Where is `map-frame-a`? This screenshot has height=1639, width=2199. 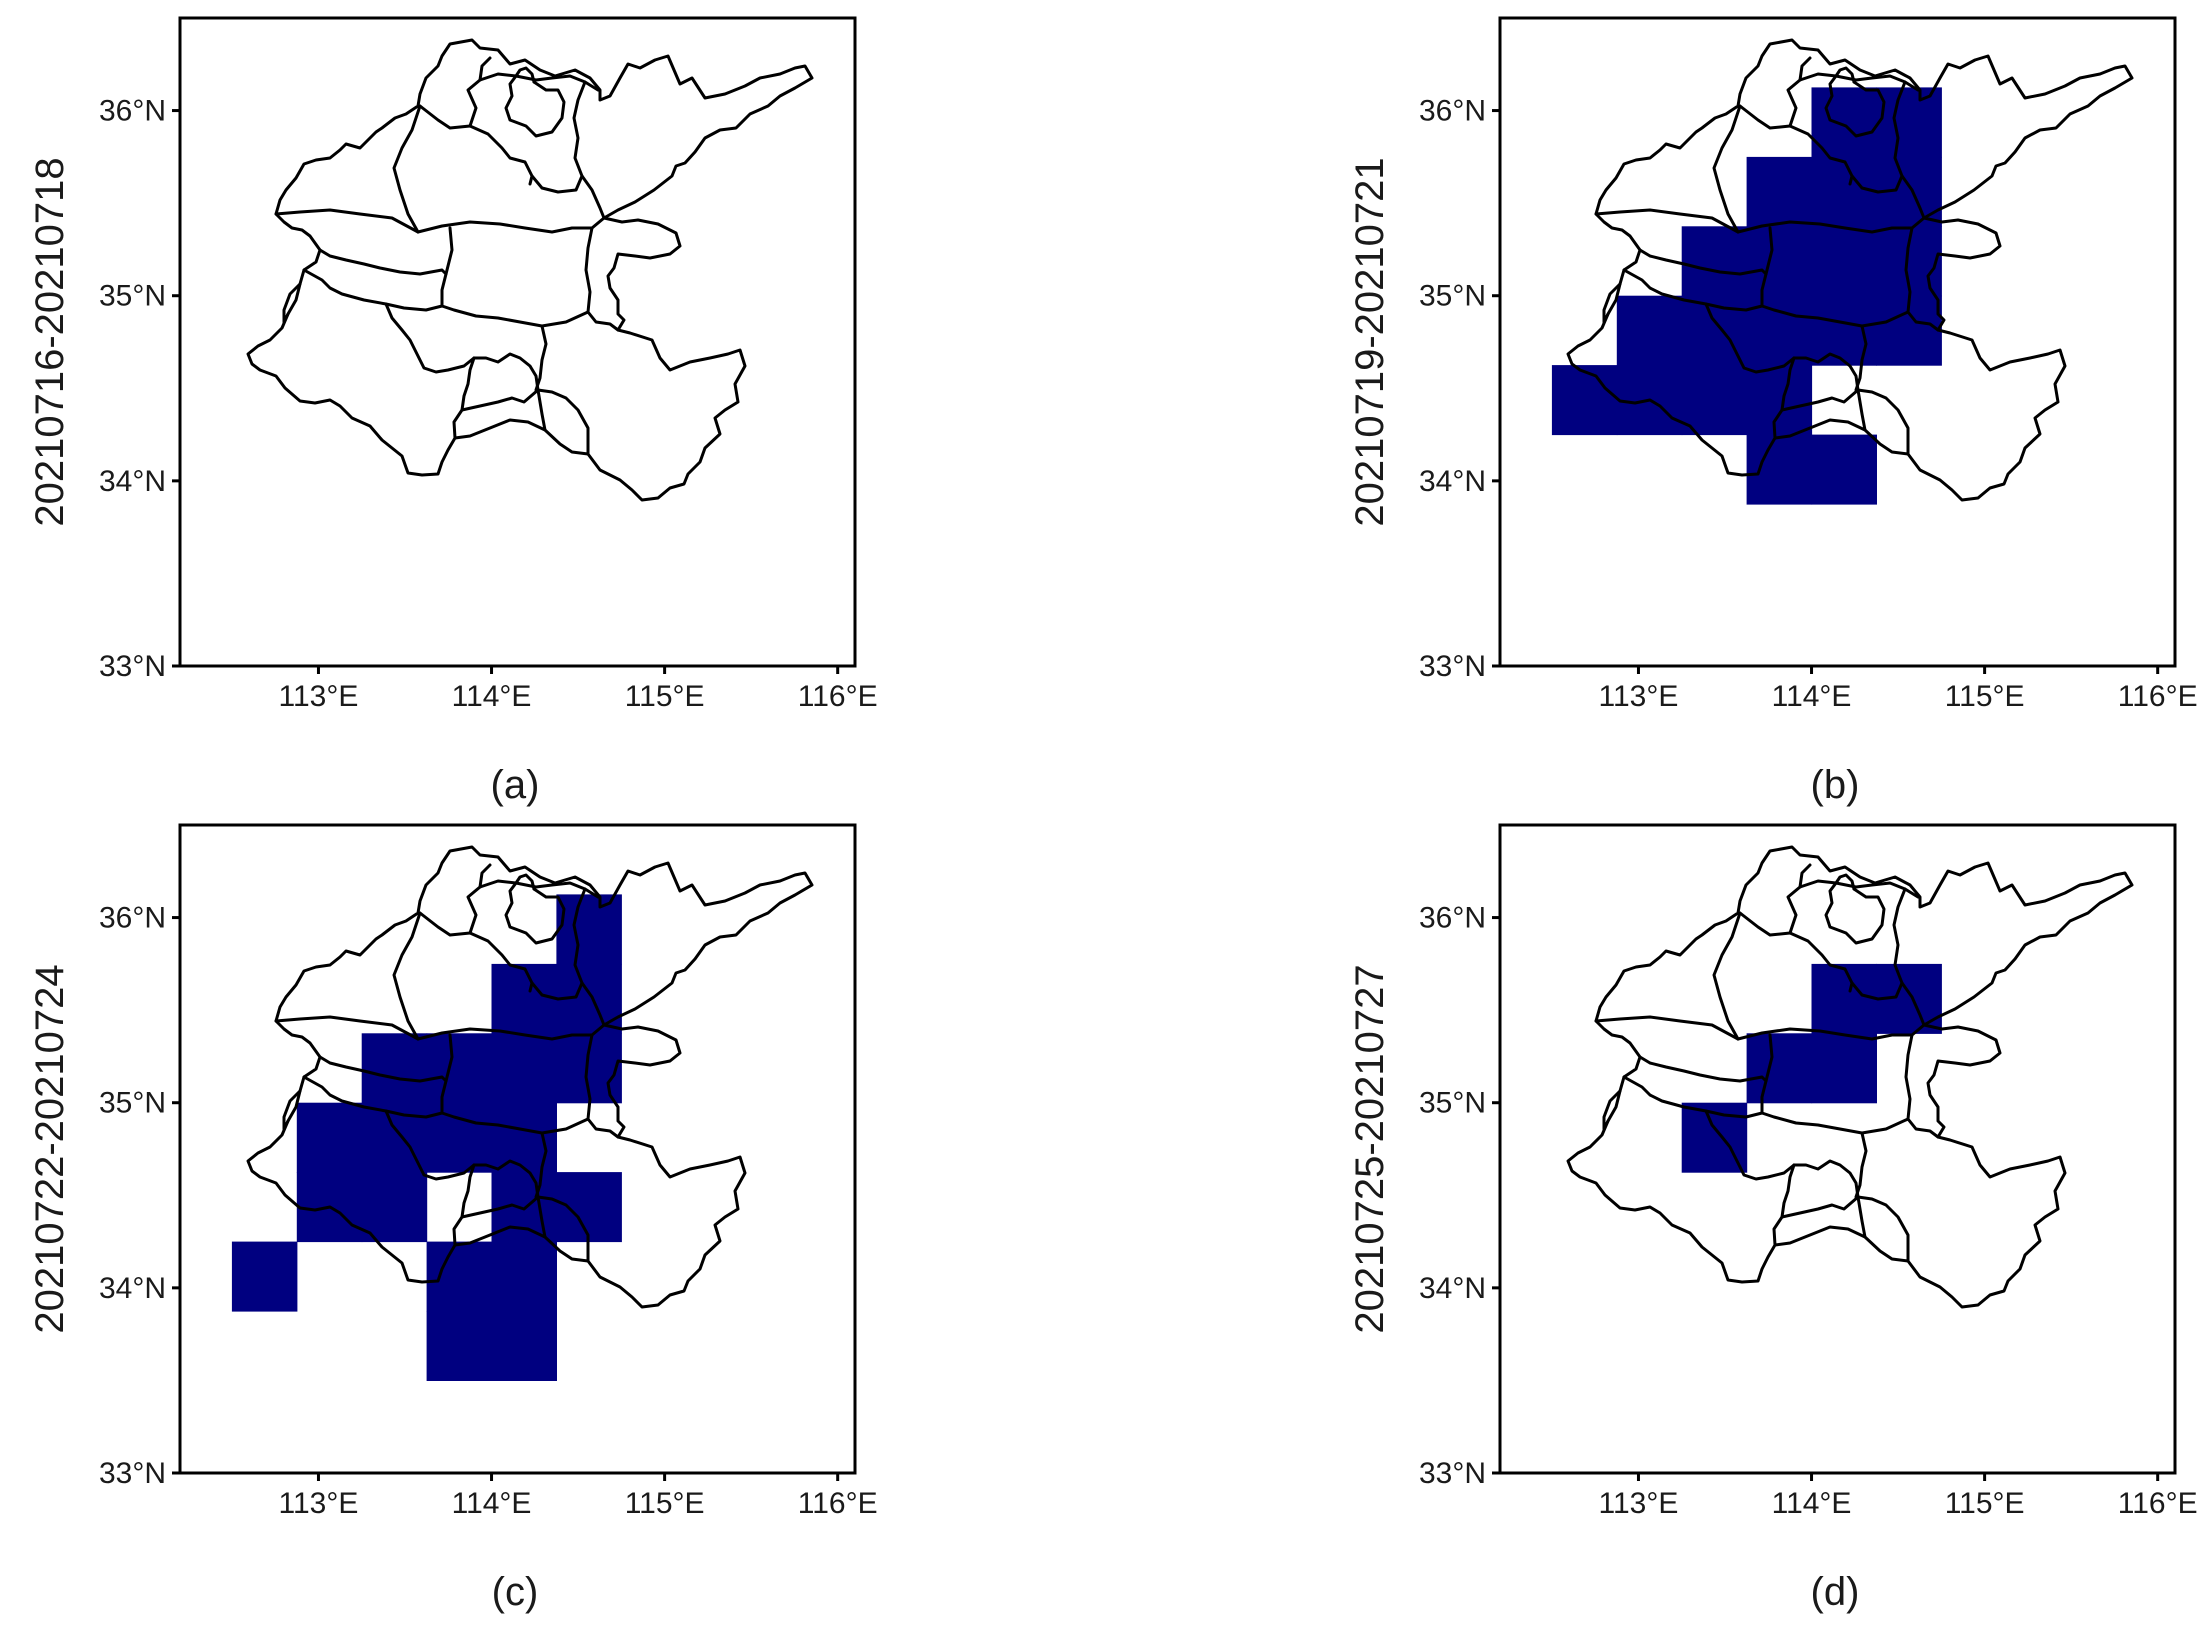
map-frame-a is located at coordinates (517, 342).